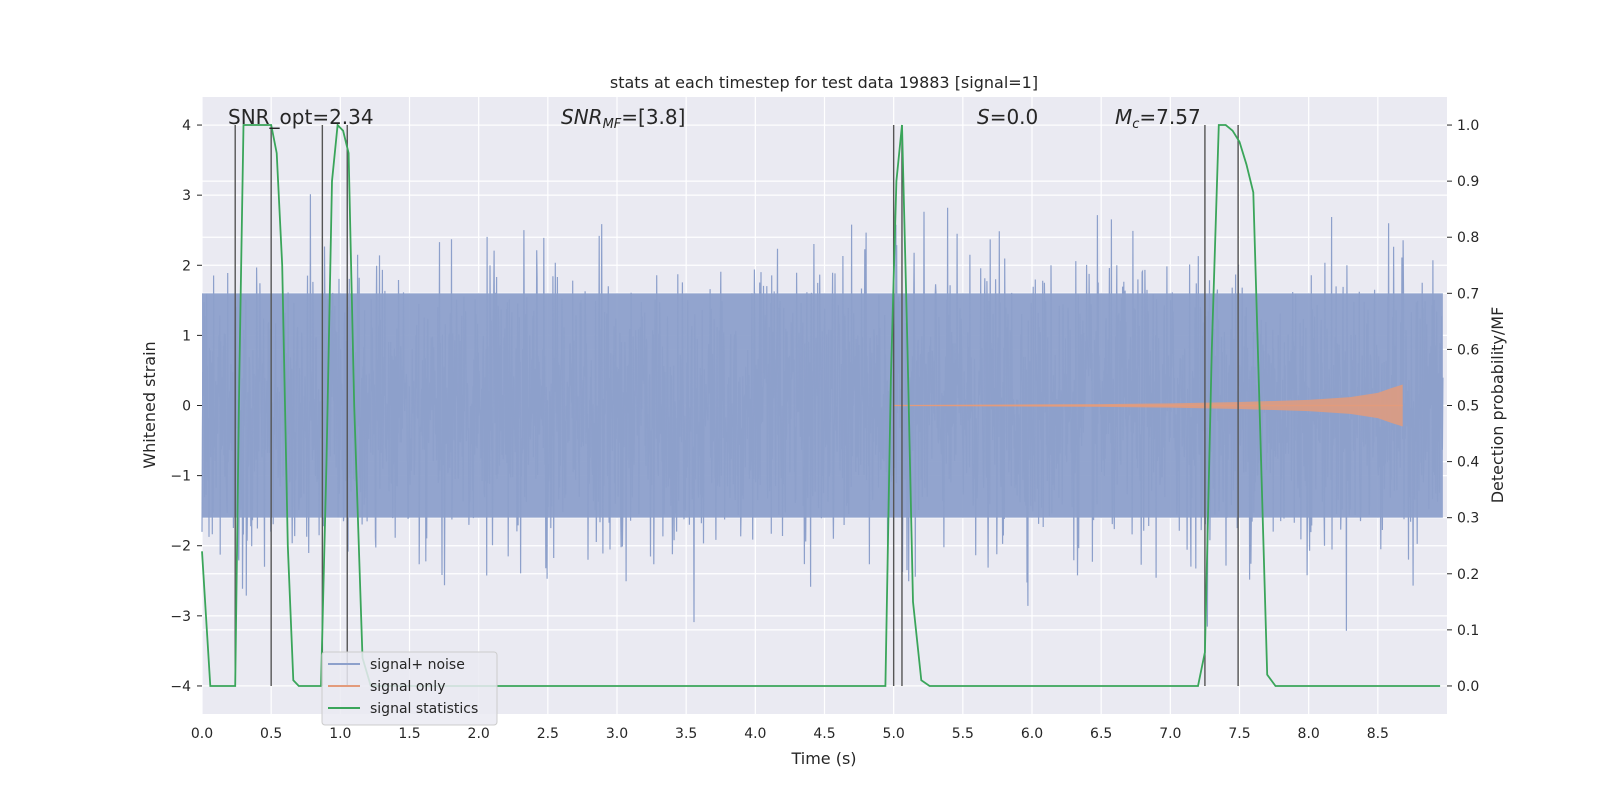 This screenshot has height=800, width=1600. Describe the element at coordinates (1468, 238) in the screenshot. I see `y-right-tick-label: 0.8` at that location.